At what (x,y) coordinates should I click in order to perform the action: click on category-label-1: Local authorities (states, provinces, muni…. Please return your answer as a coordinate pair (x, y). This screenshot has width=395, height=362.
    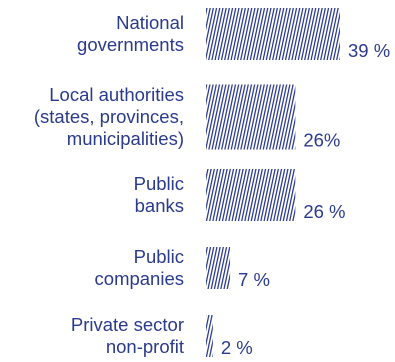
    Looking at the image, I should click on (109, 116).